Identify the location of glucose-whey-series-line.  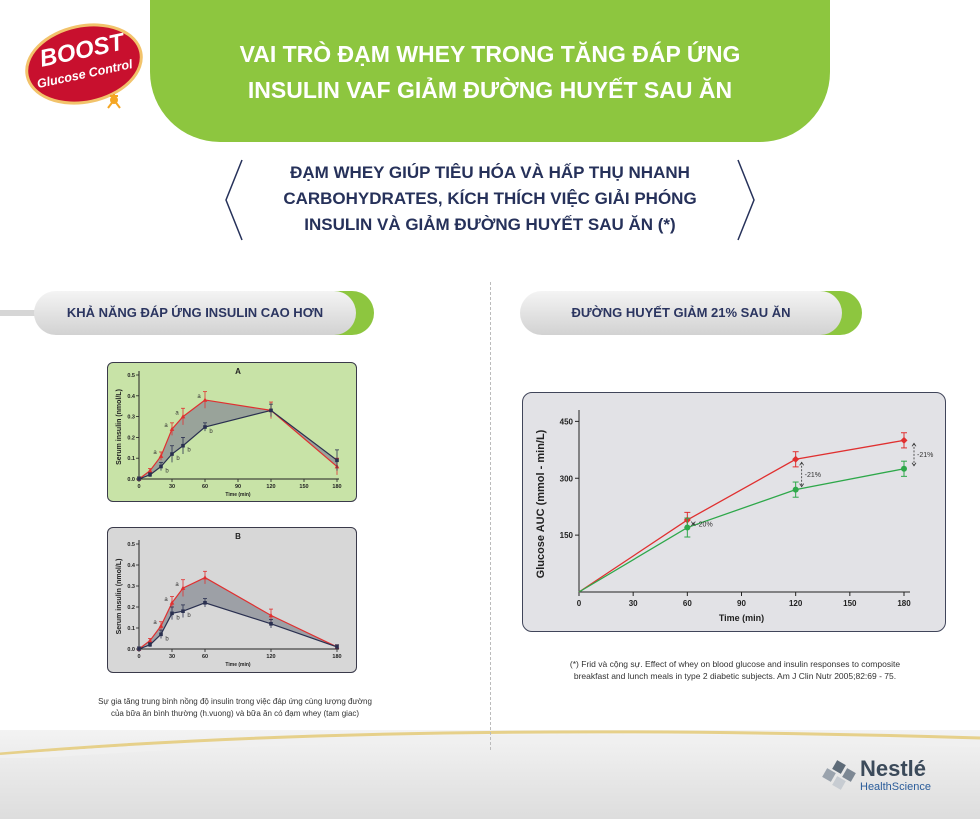
(741, 530).